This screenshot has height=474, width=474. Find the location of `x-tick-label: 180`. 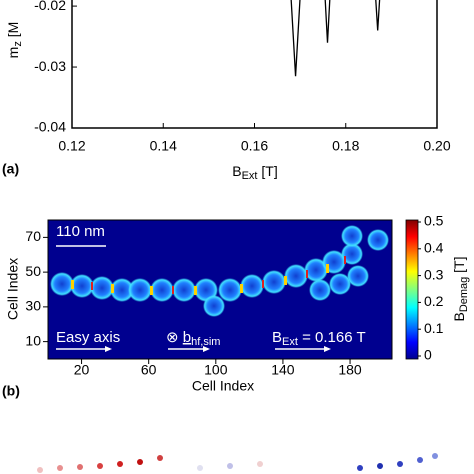

x-tick-label: 180 is located at coordinates (350, 370).